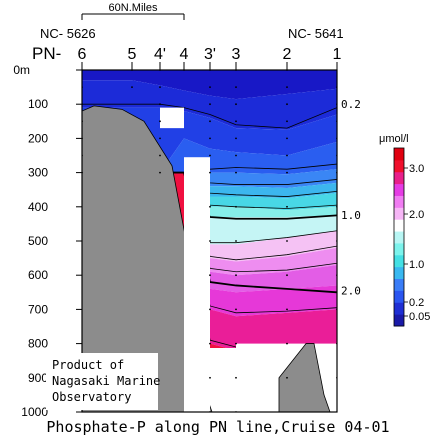 The height and width of the screenshot is (438, 436). I want to click on y-tick-label: 100, so click(38, 104).